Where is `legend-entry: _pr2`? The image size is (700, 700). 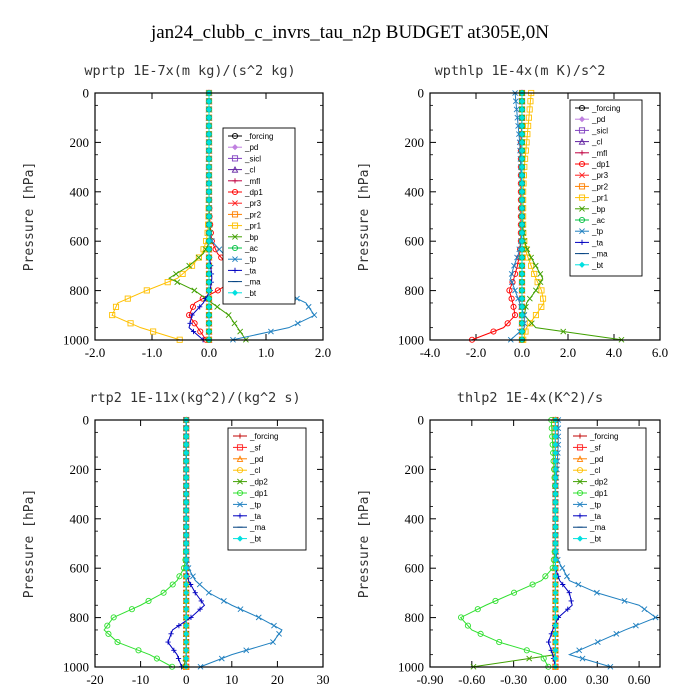 legend-entry: _pr2 is located at coordinates (245, 214).